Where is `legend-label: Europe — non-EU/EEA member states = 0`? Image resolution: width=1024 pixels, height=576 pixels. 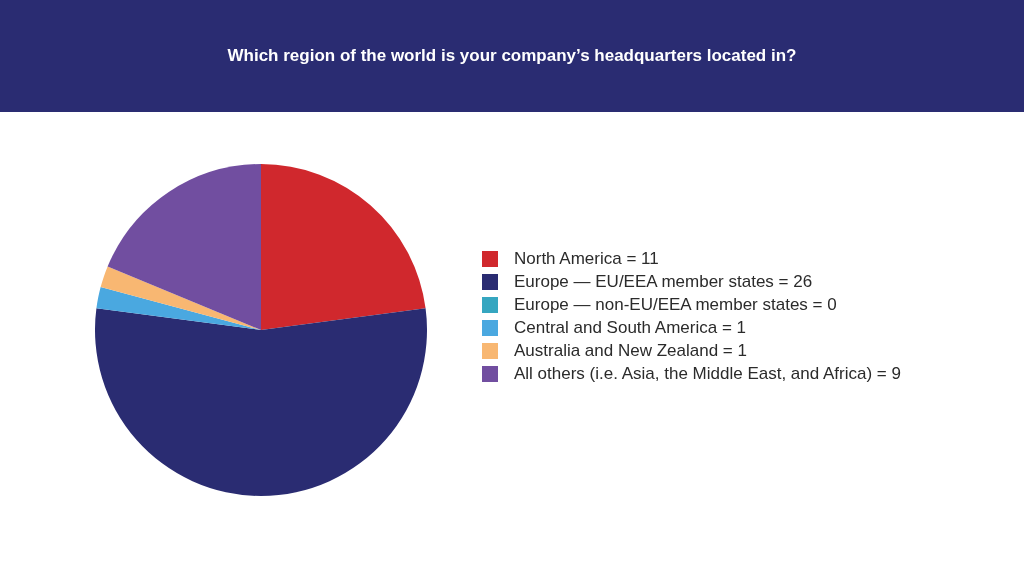
legend-label: Europe — non-EU/EEA member states = 0 is located at coordinates (675, 304).